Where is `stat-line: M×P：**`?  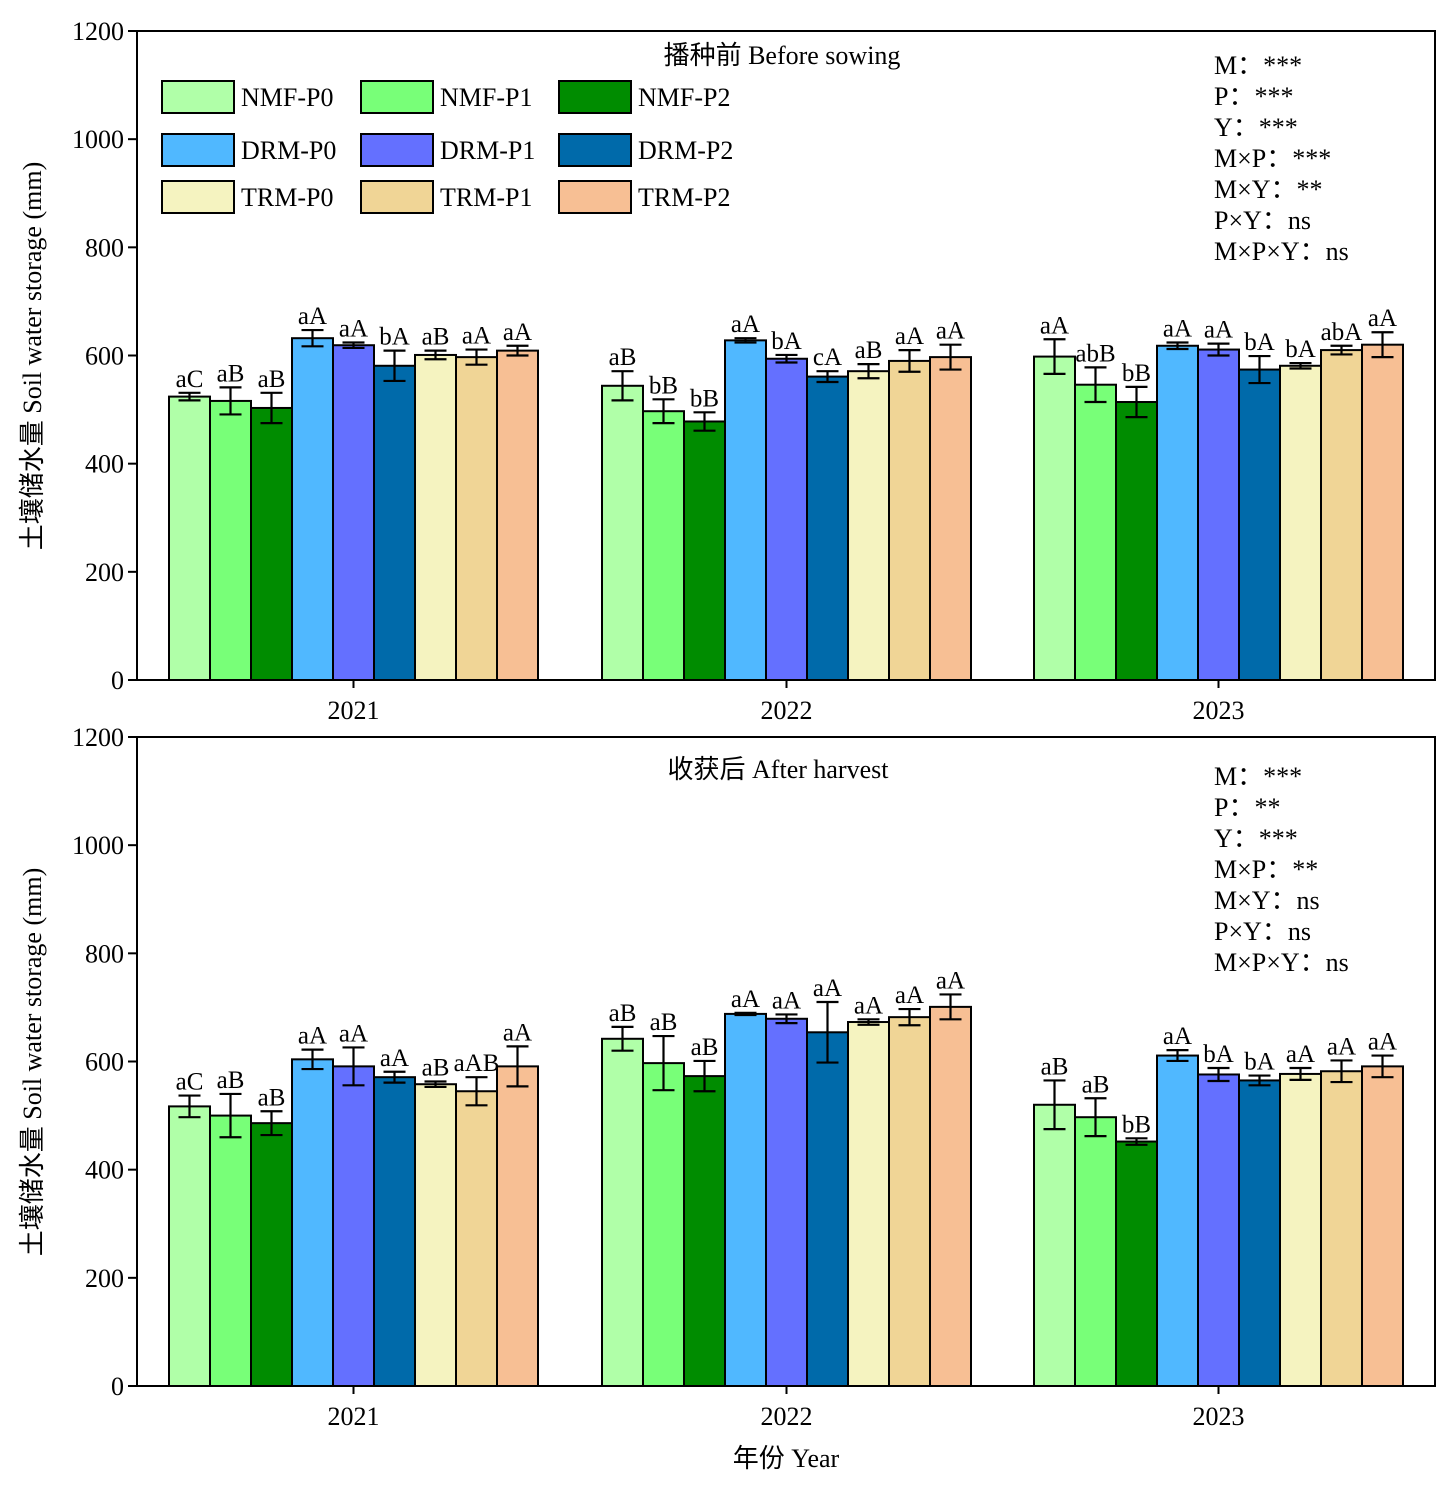
stat-line: M×P：** is located at coordinates (1266, 869).